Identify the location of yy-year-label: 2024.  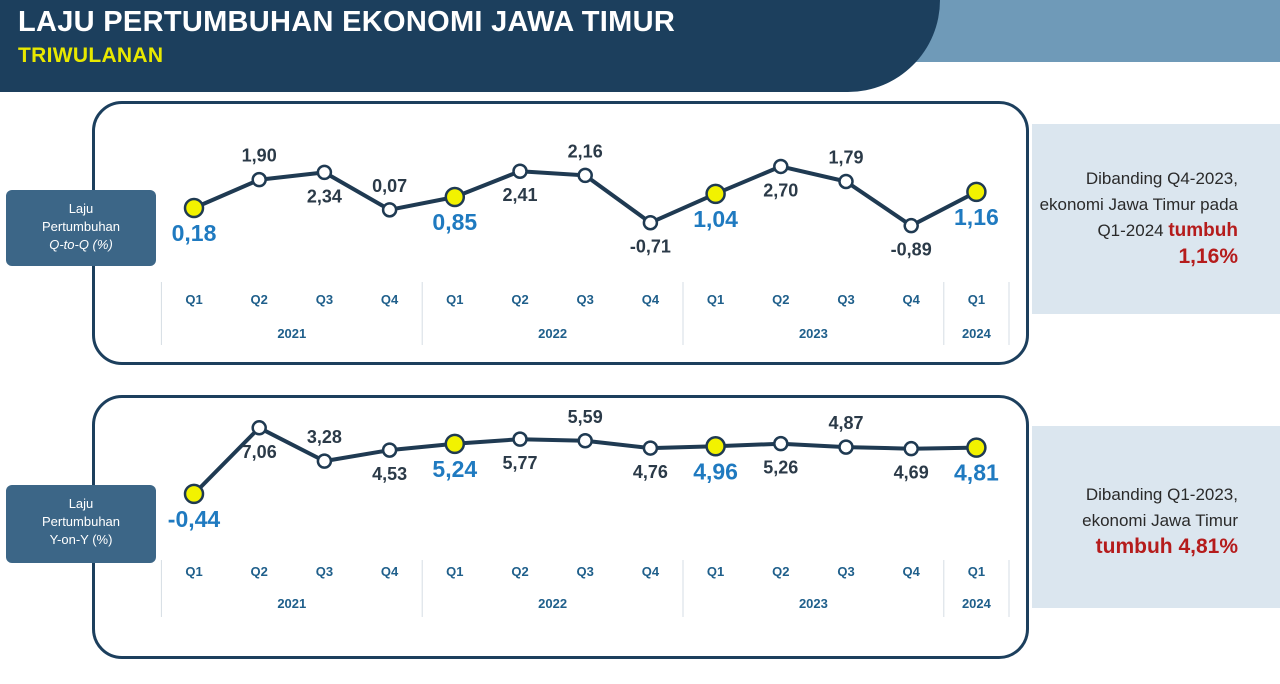
(977, 603).